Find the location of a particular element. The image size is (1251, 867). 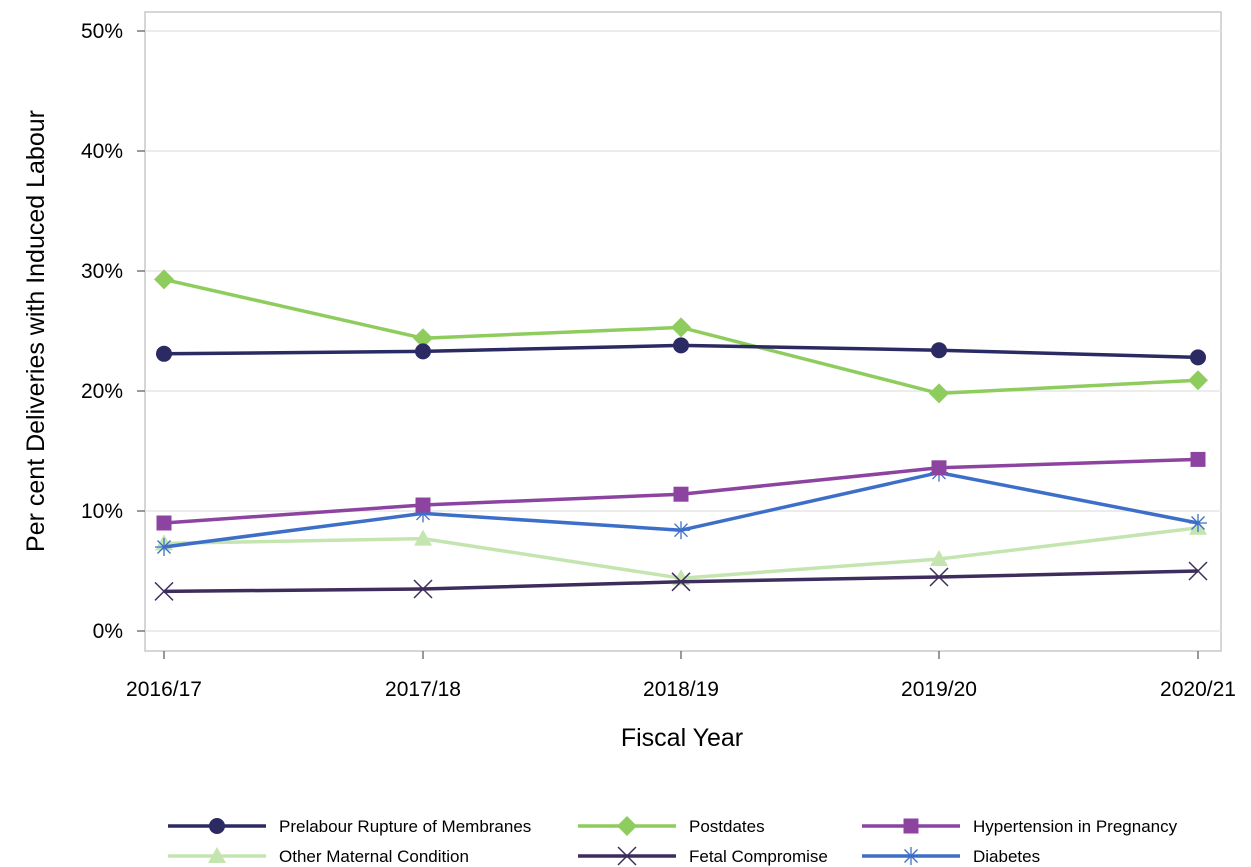

legend-entry: Hypertension in Pregnancy is located at coordinates (1020, 826).